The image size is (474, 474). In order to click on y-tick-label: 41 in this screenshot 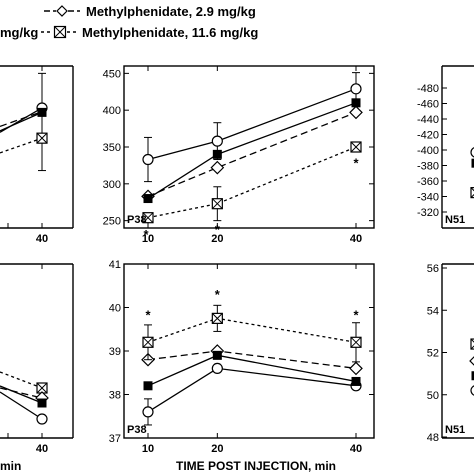, I will do `click(115, 265)`.